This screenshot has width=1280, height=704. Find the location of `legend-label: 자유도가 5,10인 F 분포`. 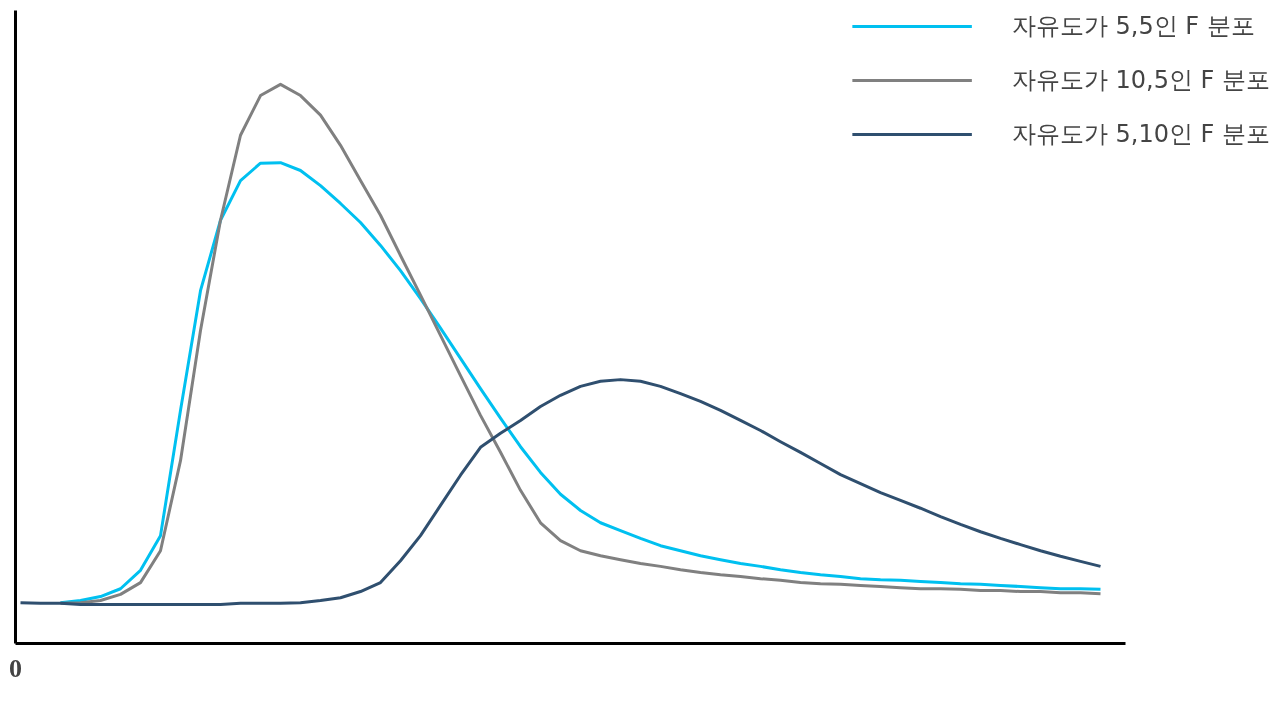

legend-label: 자유도가 5,10인 F 분포 is located at coordinates (1140, 134).